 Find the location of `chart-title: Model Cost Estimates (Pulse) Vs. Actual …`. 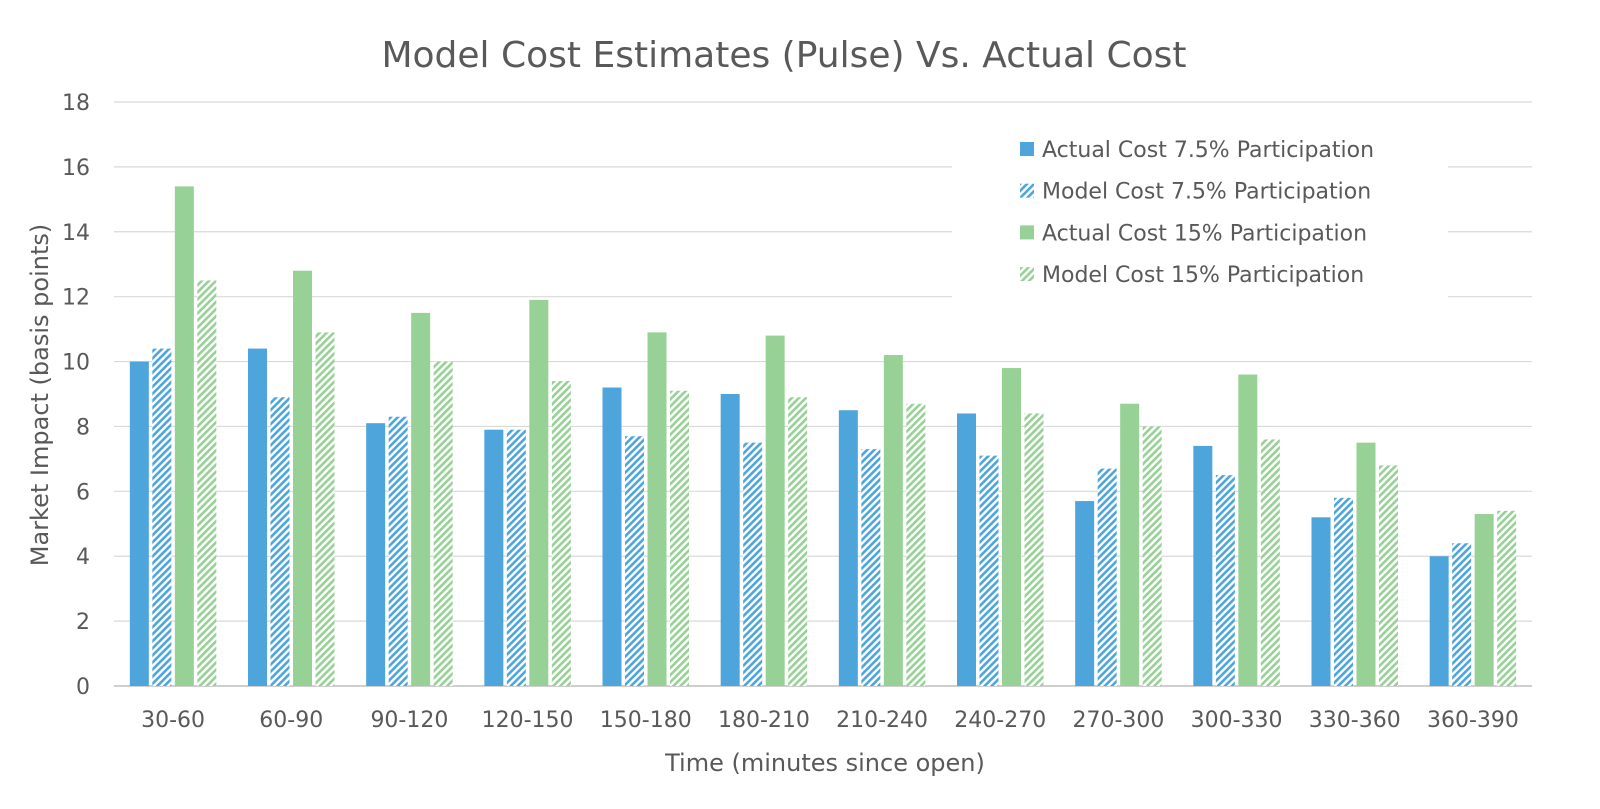

chart-title: Model Cost Estimates (Pulse) Vs. Actual … is located at coordinates (783, 55).